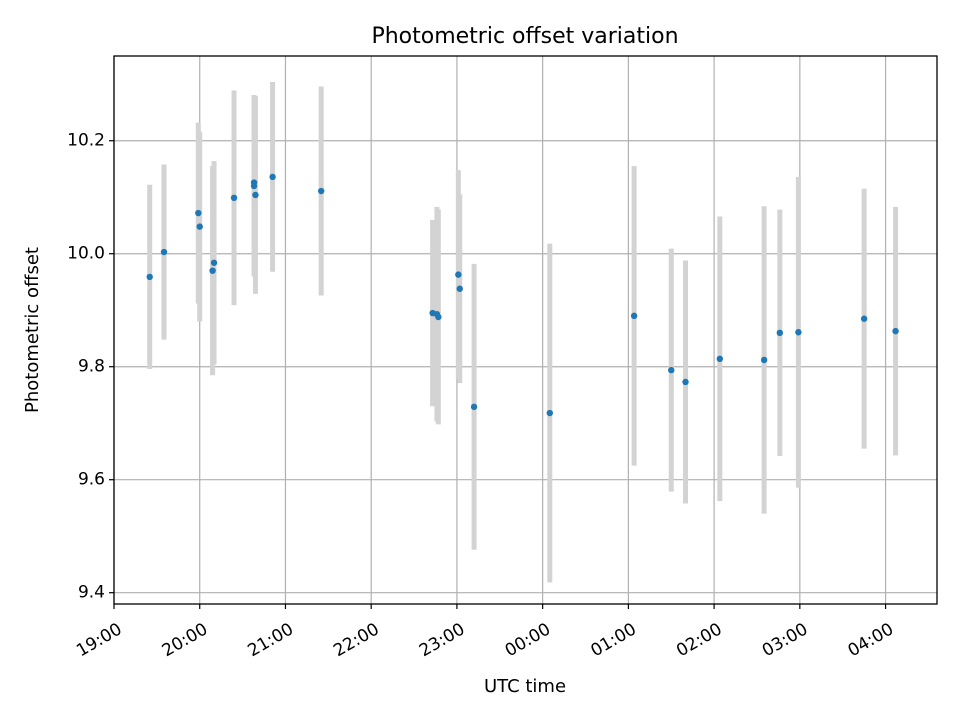 The image size is (960, 720). I want to click on y-tick-label: 9.8, so click(91, 367).